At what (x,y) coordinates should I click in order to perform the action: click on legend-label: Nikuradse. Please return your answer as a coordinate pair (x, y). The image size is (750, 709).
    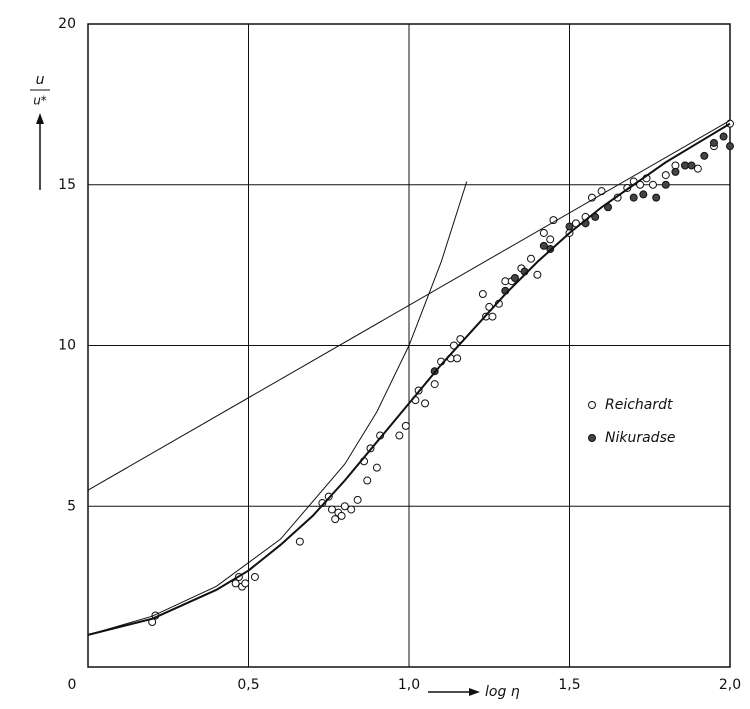
    Looking at the image, I should click on (640, 438).